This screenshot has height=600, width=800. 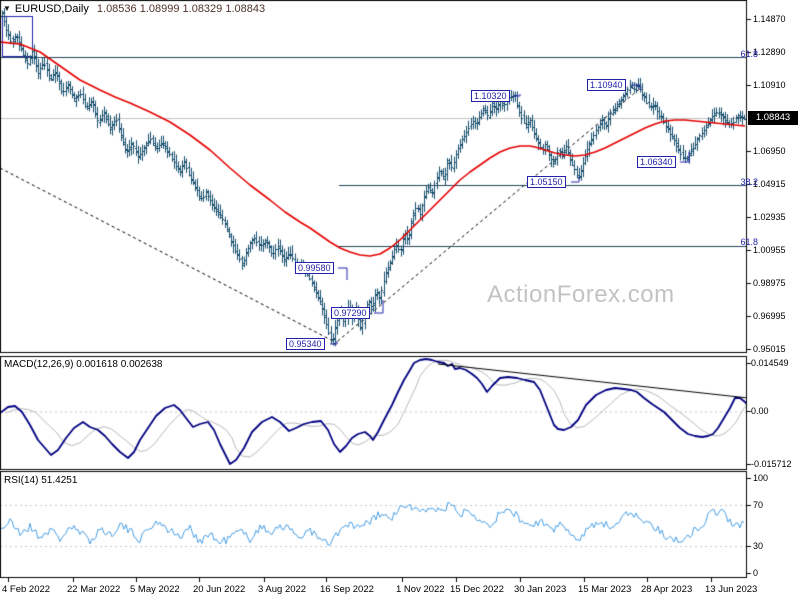 I want to click on rsi-indicator-label: RSI(14) 51.4251, so click(x=40, y=480).